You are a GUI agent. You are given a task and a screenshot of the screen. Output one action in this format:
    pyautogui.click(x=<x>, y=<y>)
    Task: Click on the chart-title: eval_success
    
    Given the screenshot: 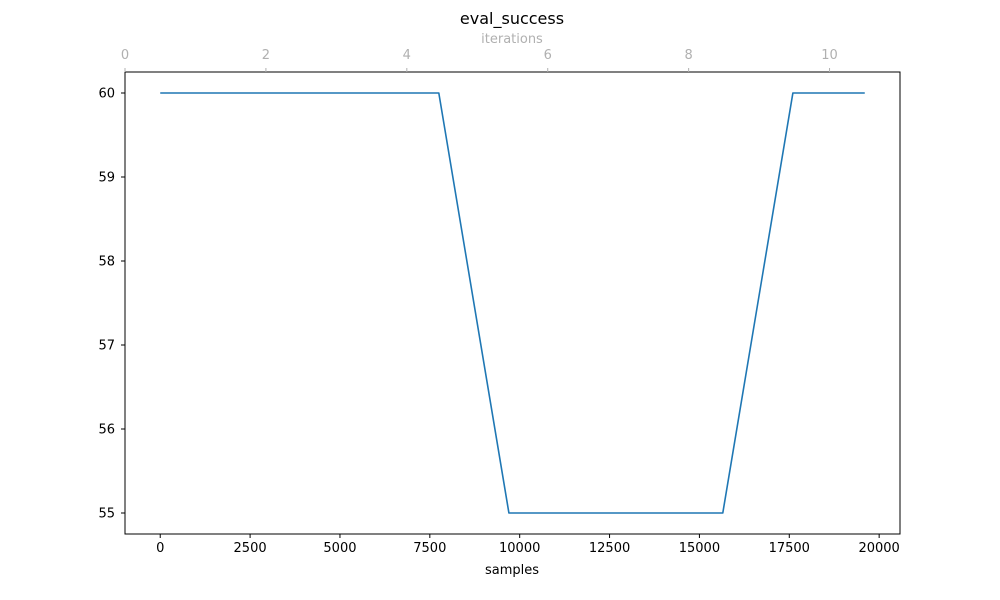 What is the action you would take?
    pyautogui.click(x=512, y=19)
    